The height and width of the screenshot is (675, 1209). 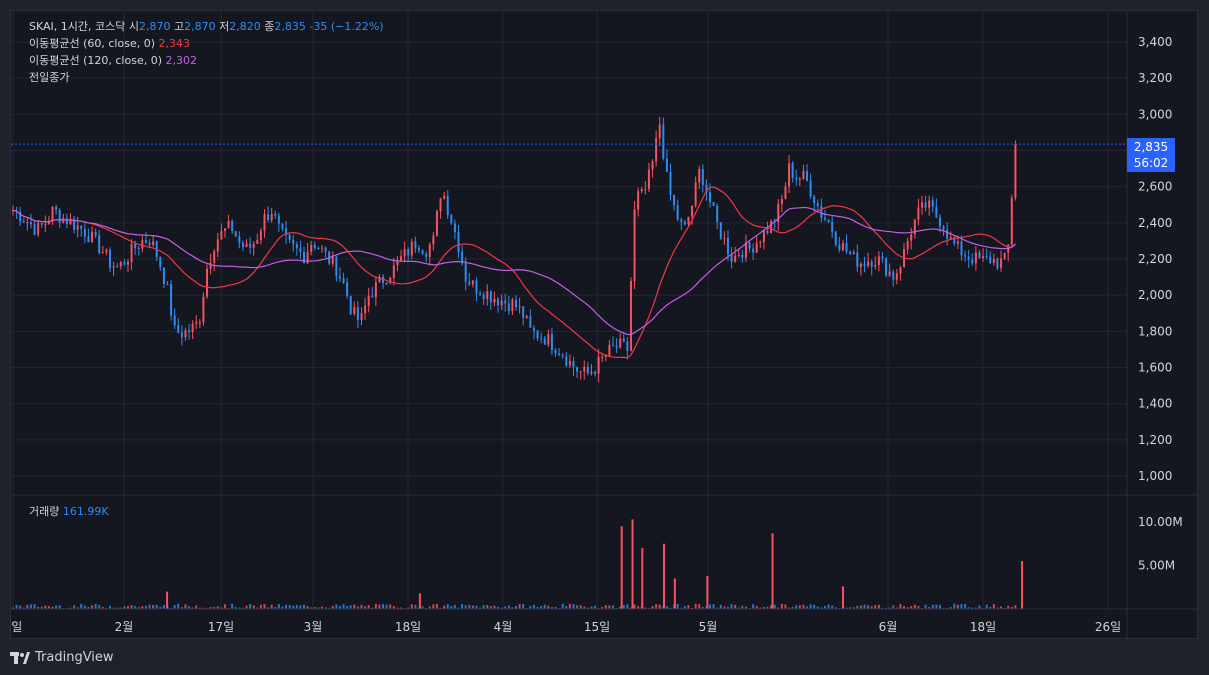 What do you see at coordinates (174, 43) in the screenshot?
I see `ma60-value: 2,343` at bounding box center [174, 43].